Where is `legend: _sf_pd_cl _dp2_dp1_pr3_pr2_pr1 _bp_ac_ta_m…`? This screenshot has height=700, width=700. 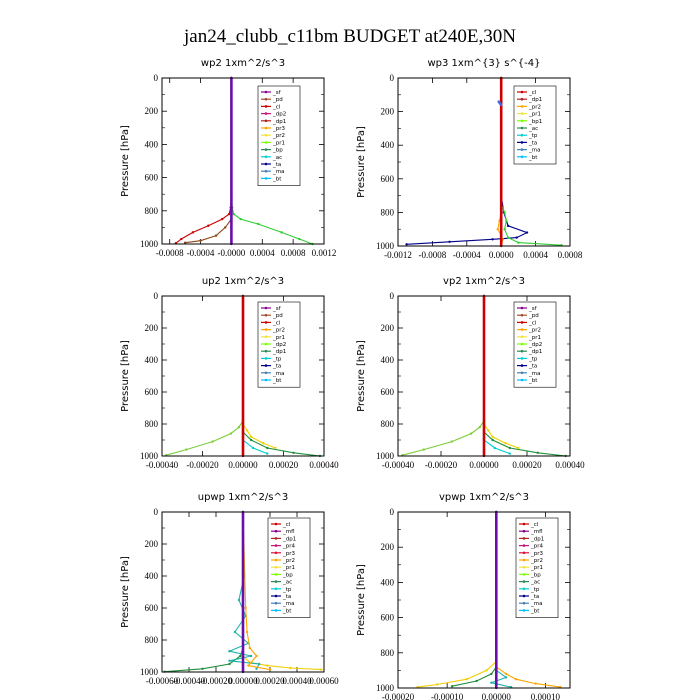 legend: _sf_pd_cl _dp2_dp1_pr3_pr2_pr1 _bp_ac_ta_m… is located at coordinates (279, 135).